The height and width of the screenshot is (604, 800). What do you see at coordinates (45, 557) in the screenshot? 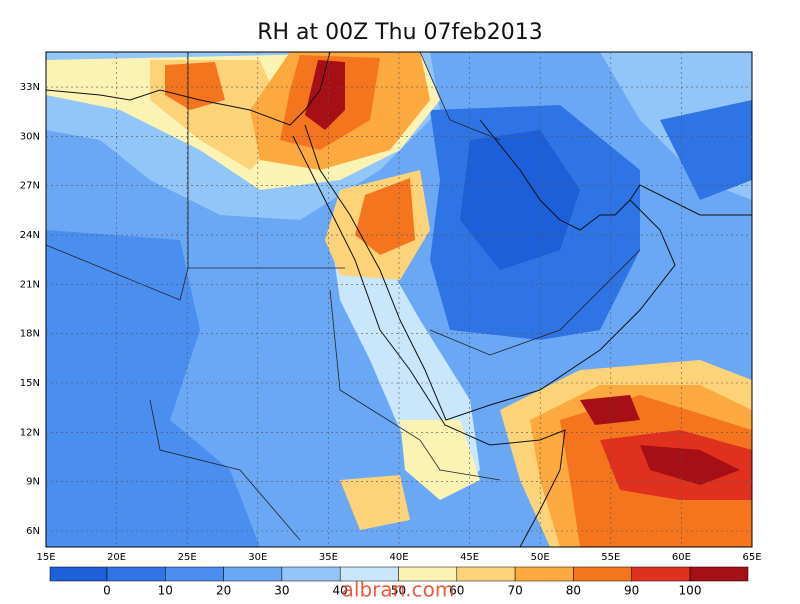
I see `lon-label: 15E` at bounding box center [45, 557].